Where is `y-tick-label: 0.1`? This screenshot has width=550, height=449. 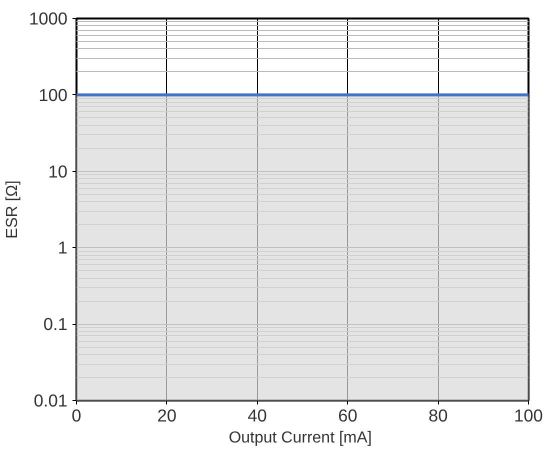
y-tick-label: 0.1 is located at coordinates (55, 324).